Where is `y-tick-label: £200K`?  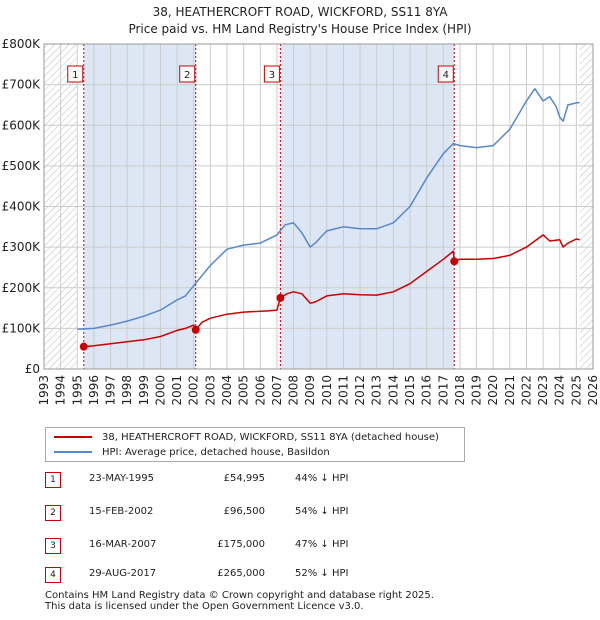 y-tick-label: £200K is located at coordinates (22, 288).